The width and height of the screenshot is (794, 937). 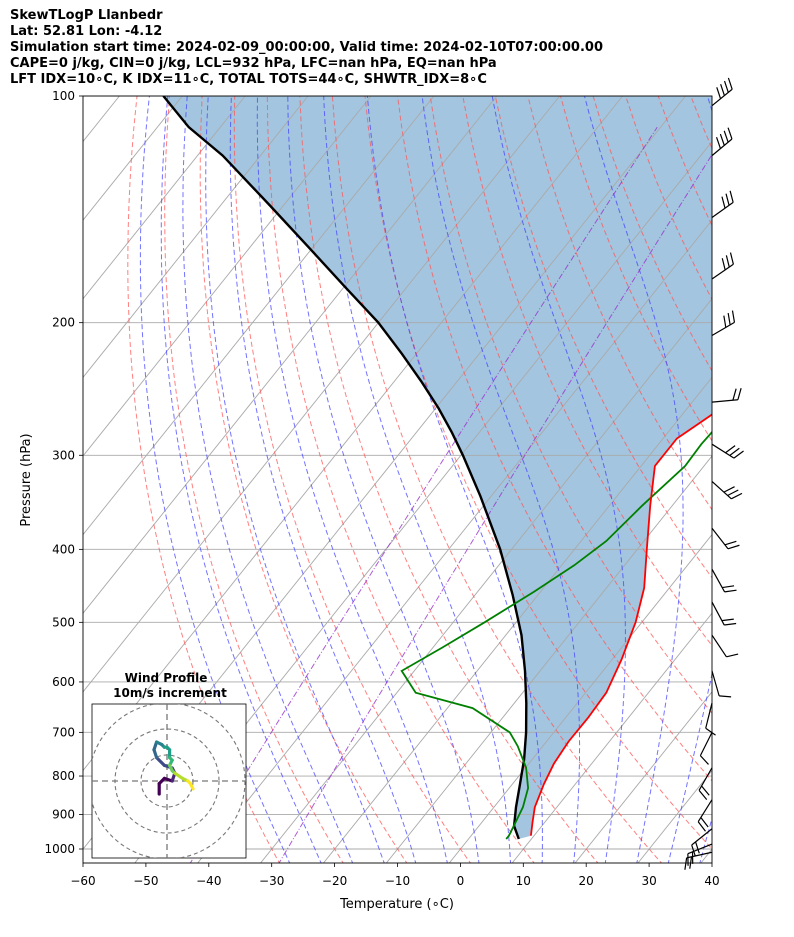 I want to click on x-tick-label: −60, so click(x=82, y=881).